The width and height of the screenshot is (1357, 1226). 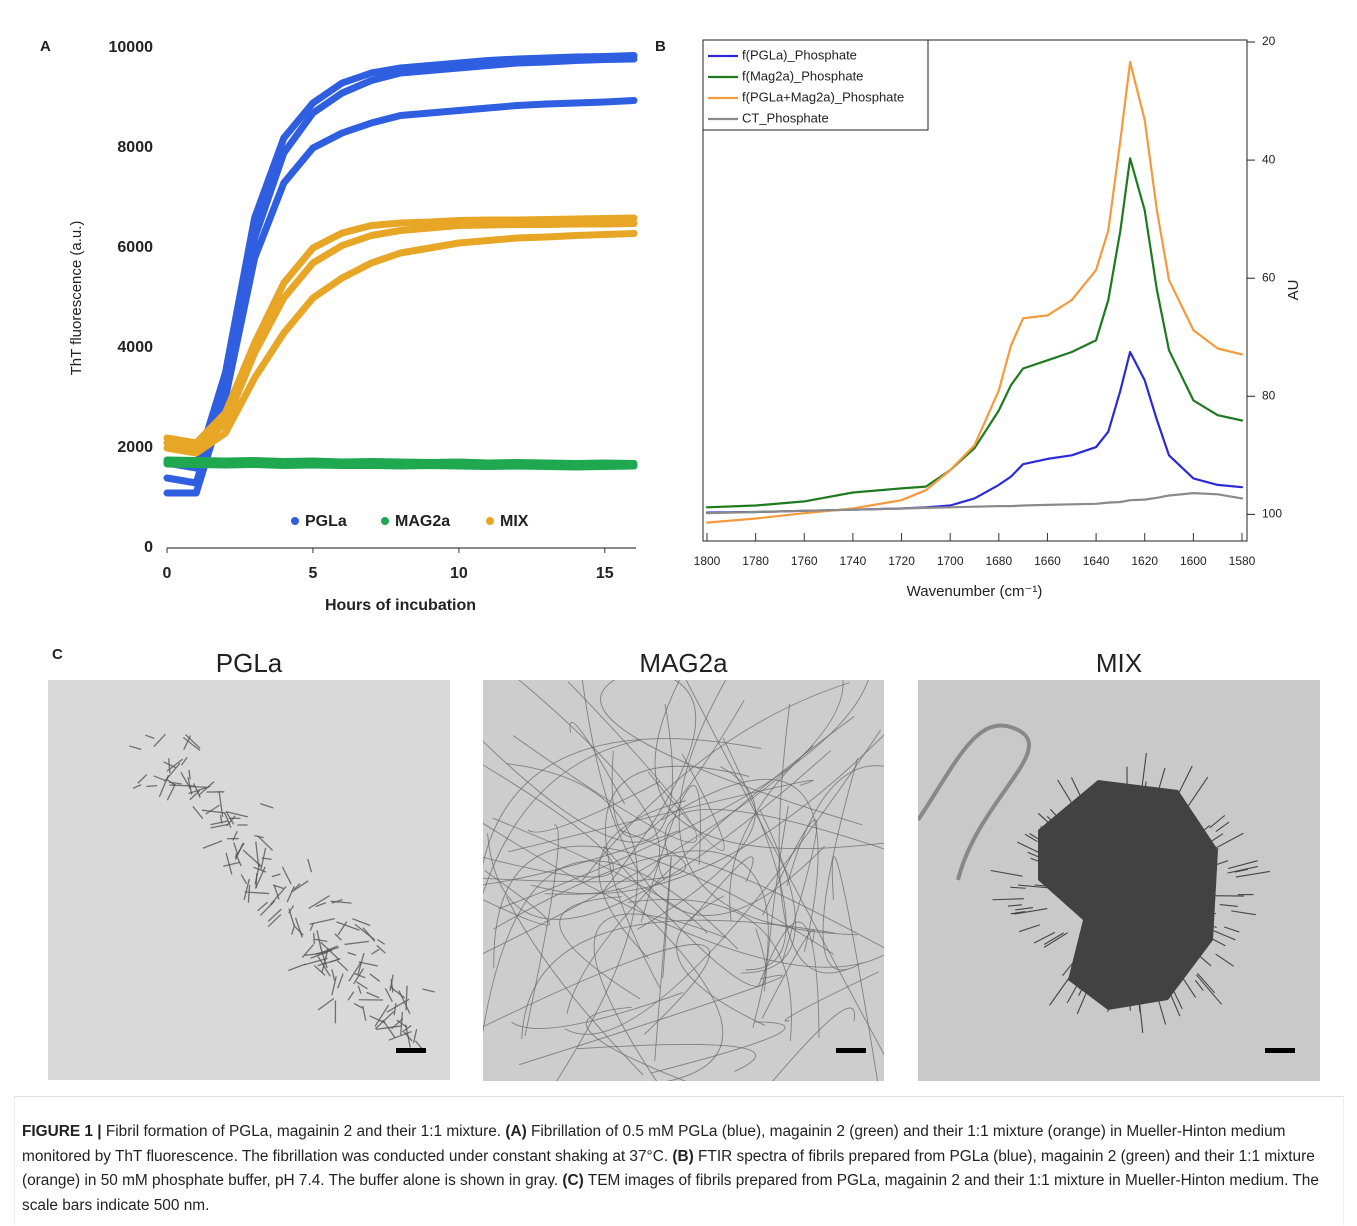 I want to click on panel-label: A, so click(x=45, y=46).